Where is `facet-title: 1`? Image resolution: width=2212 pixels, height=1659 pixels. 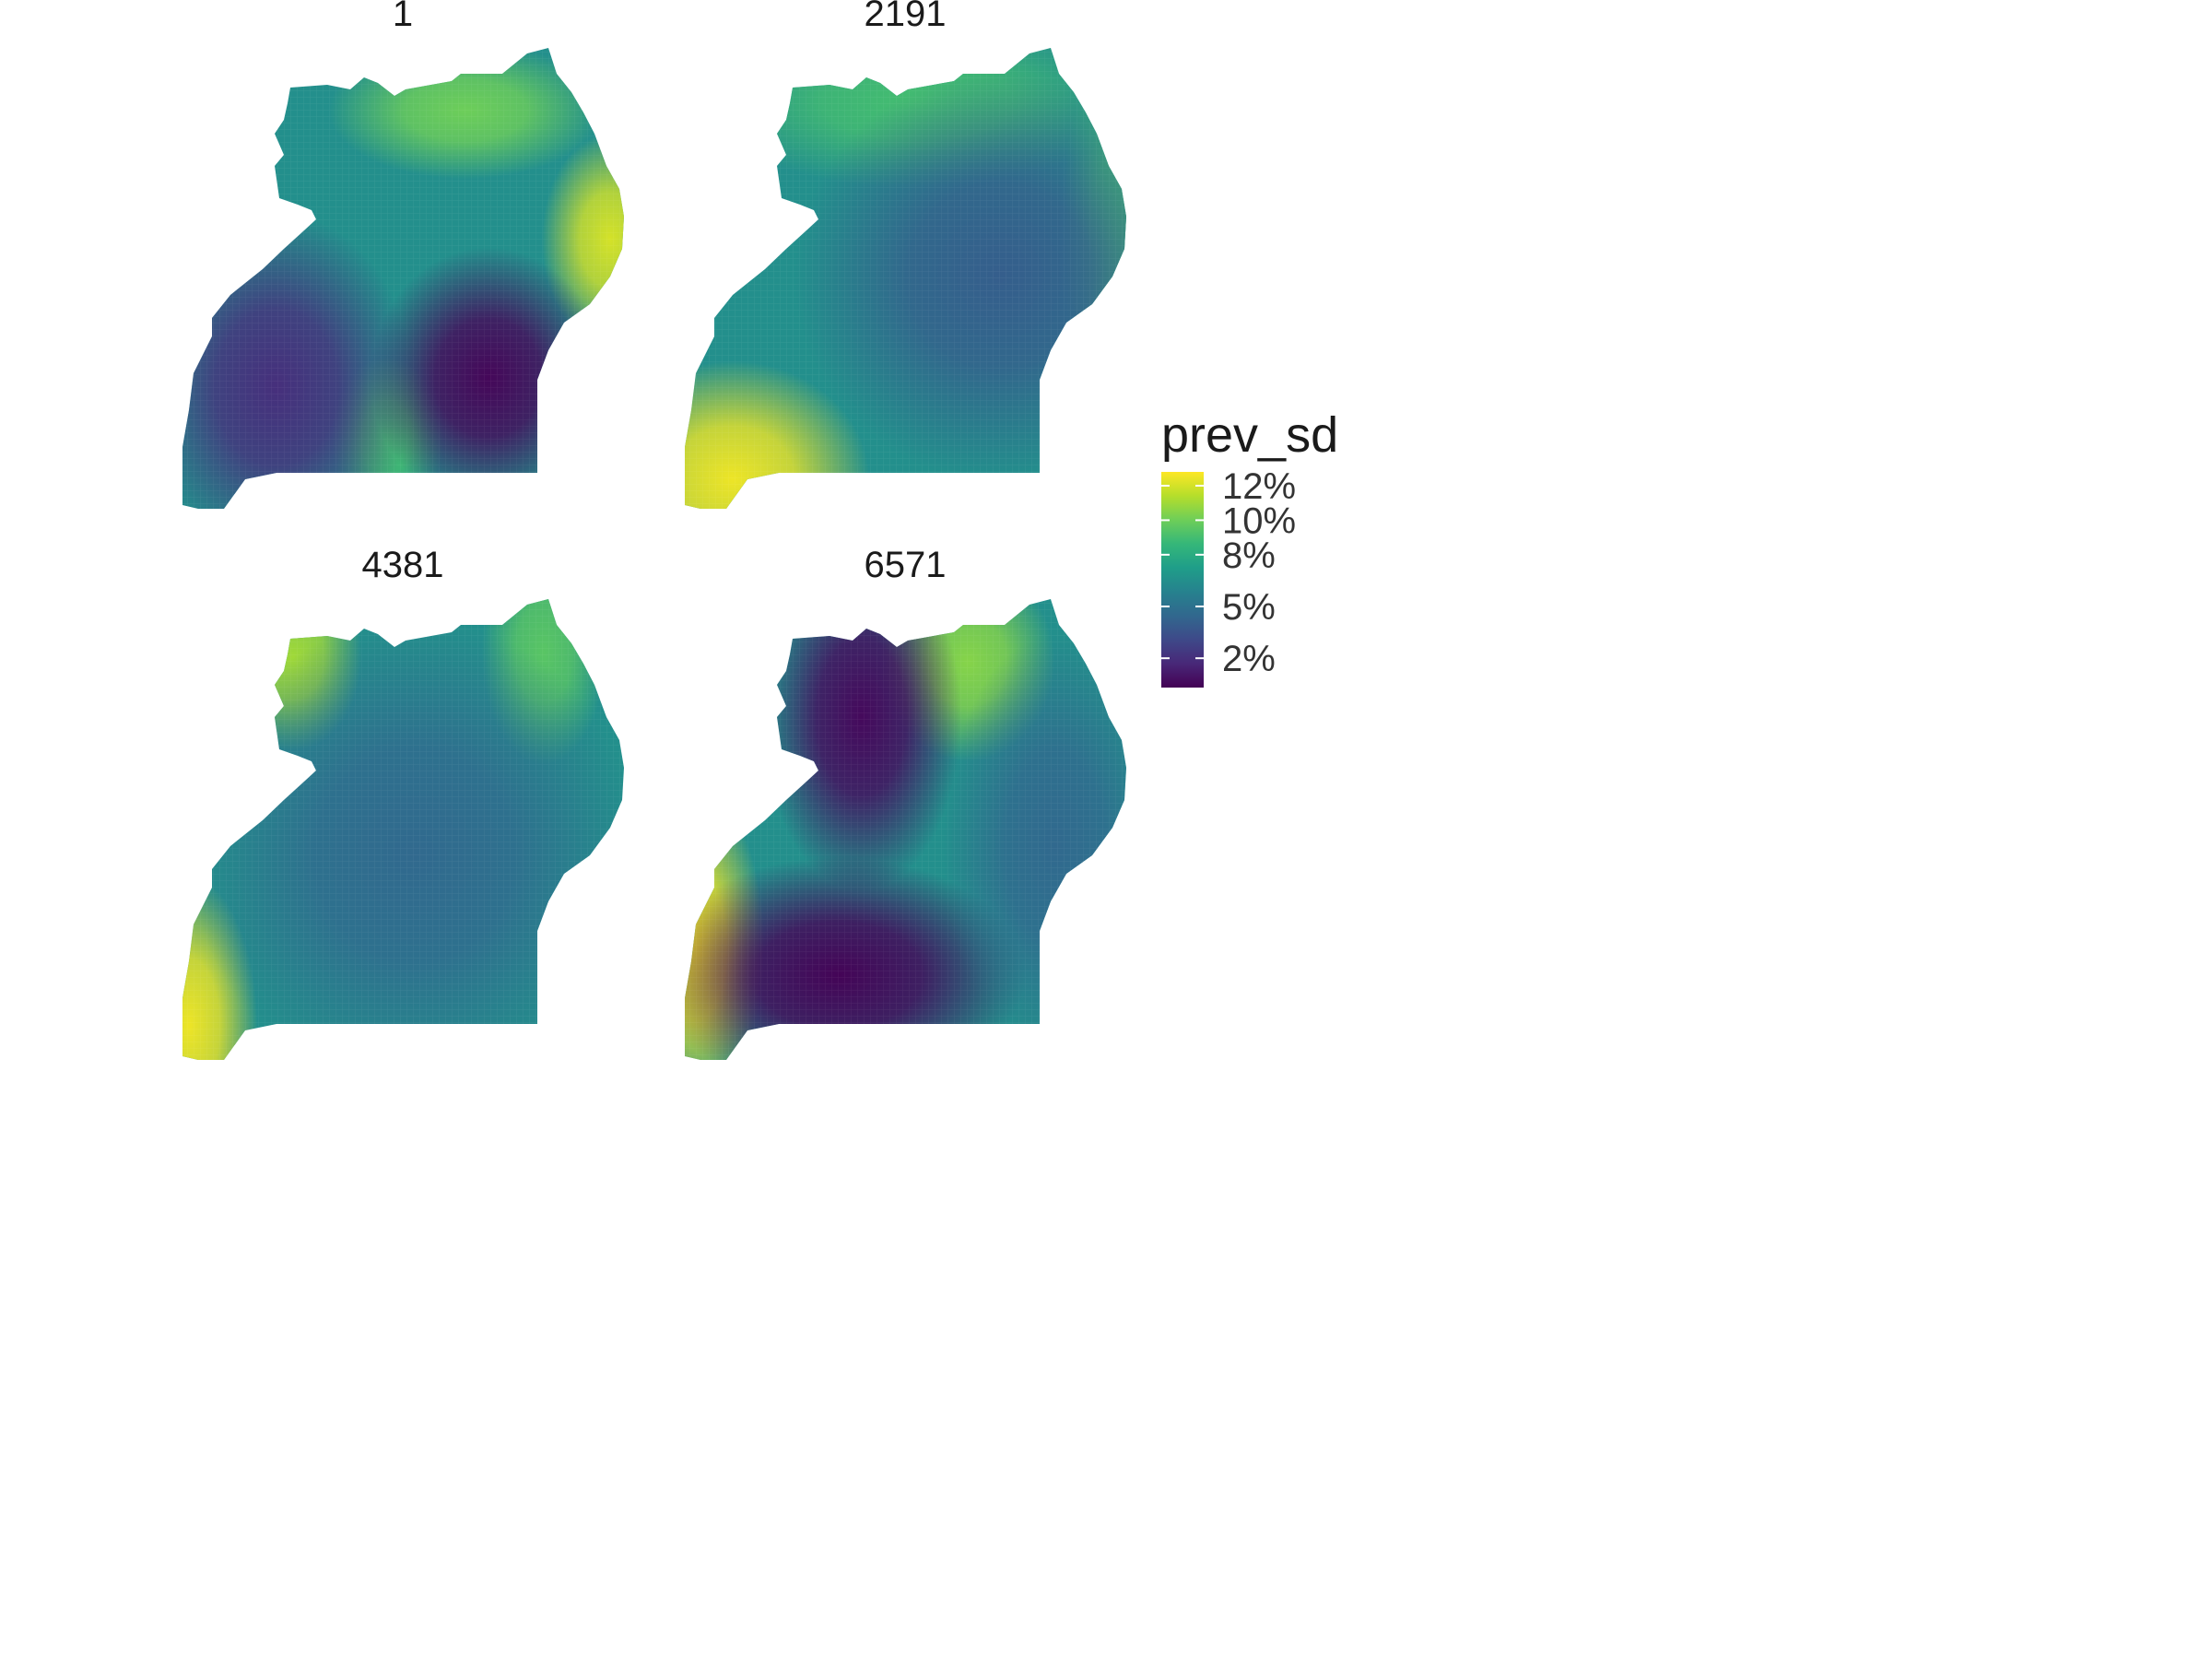
facet-title: 1 is located at coordinates (403, 17).